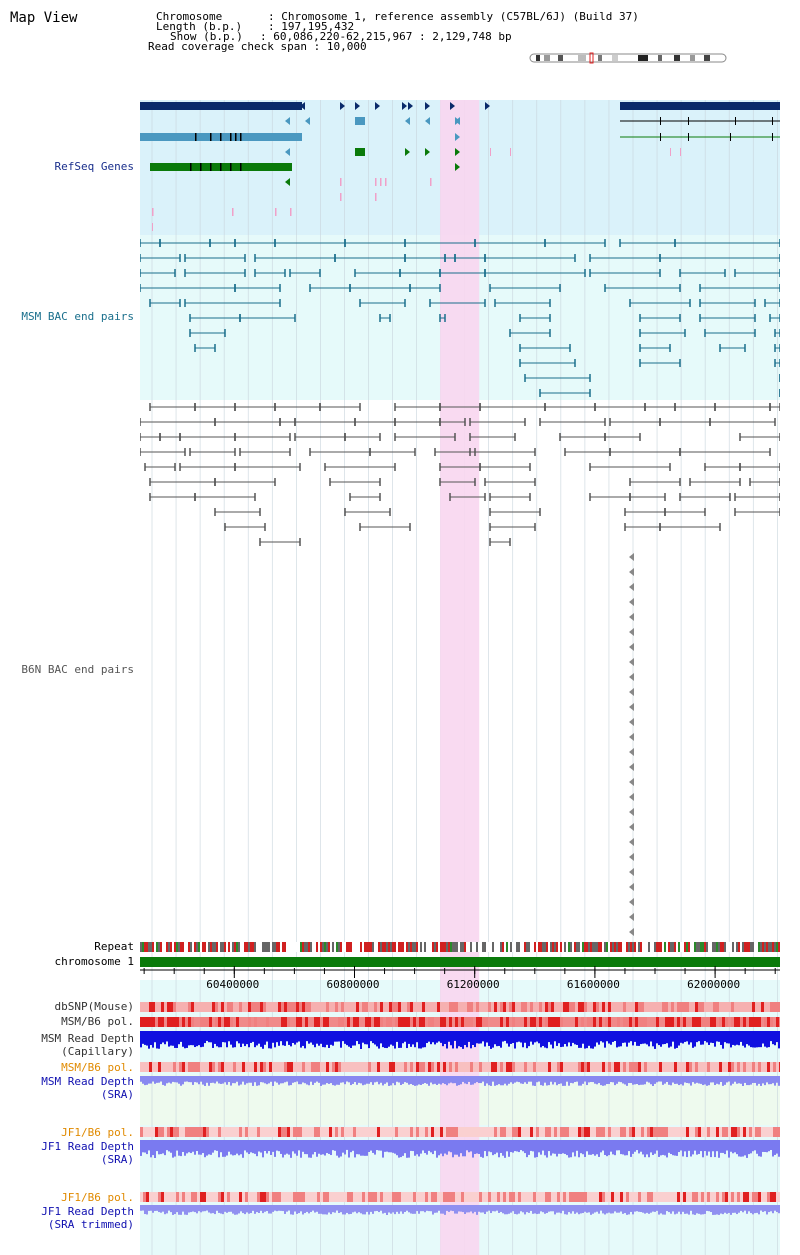 The width and height of the screenshot is (800, 1255). Describe the element at coordinates (460, 962) in the screenshot. I see `chromosome-bar` at that location.